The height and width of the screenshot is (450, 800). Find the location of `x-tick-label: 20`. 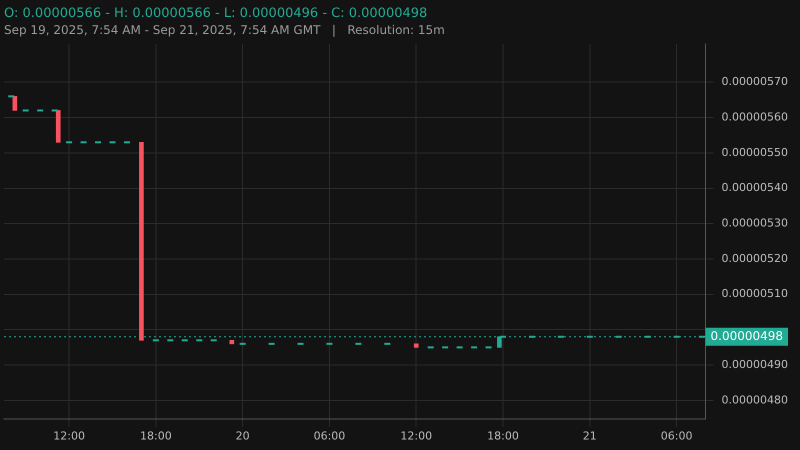

x-tick-label: 20 is located at coordinates (243, 435).